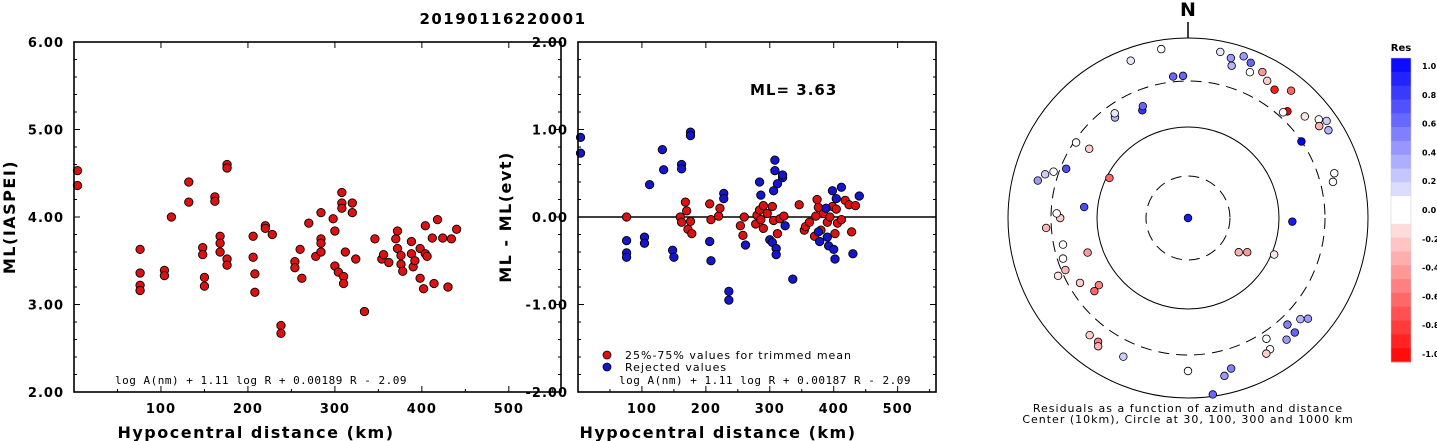  Describe the element at coordinates (1401, 210) in the screenshot. I see `colorbar-frame` at that location.